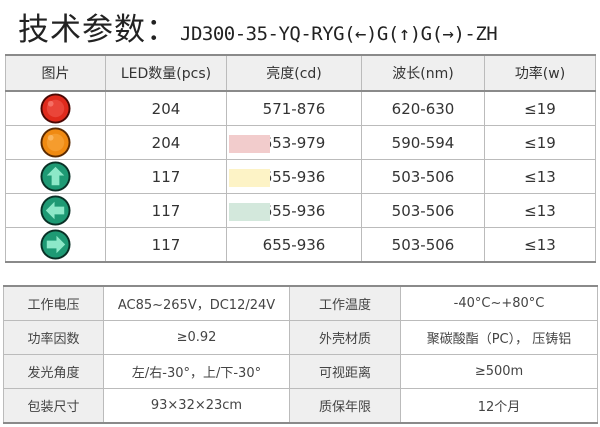 The height and width of the screenshot is (427, 600). Describe the element at coordinates (345, 371) in the screenshot. I see `info-label: 可视距离` at that location.